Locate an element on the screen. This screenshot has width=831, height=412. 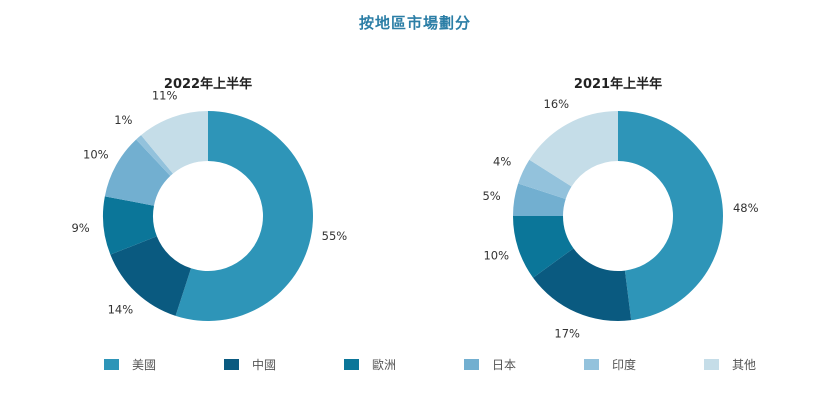
legend-label: 其他 is located at coordinates (744, 365).